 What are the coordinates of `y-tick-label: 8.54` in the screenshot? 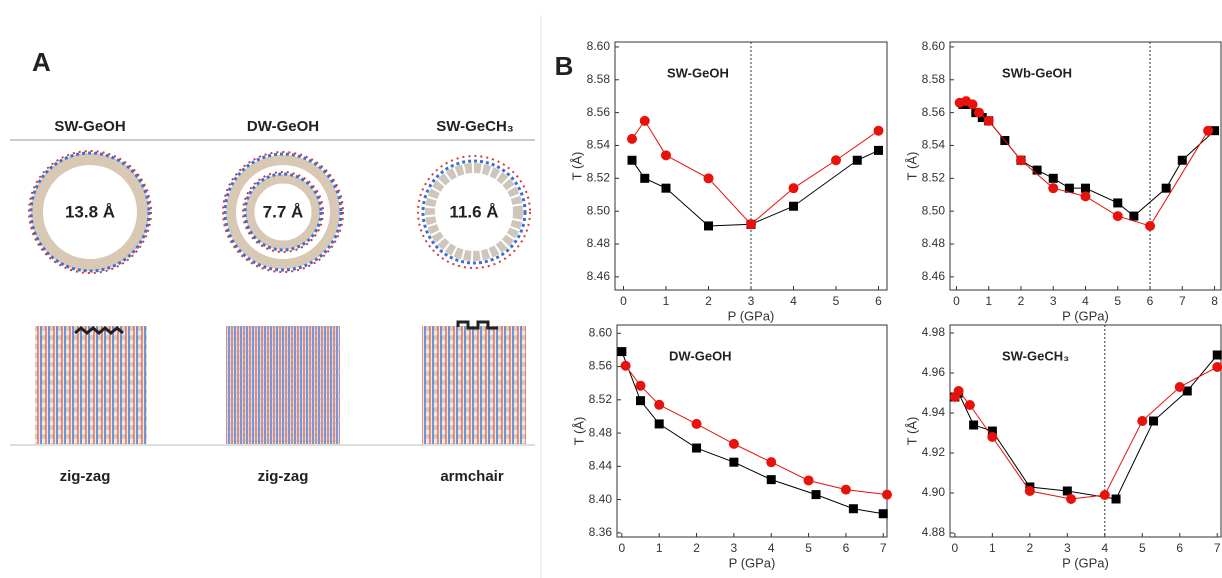 It's located at (934, 145).